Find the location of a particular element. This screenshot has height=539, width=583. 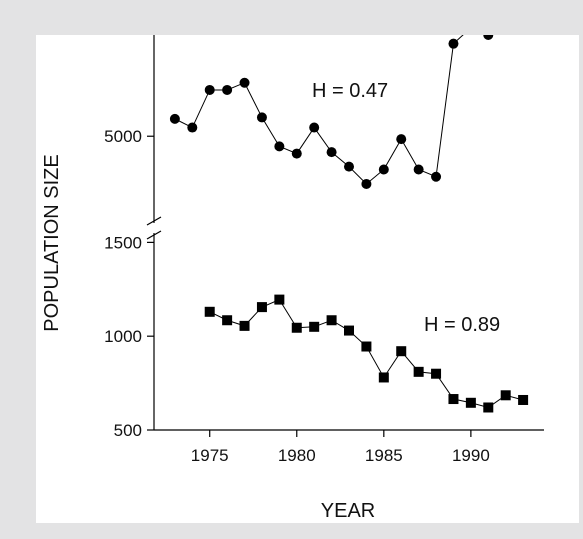

y-tick-label: 5000 is located at coordinates (123, 136).